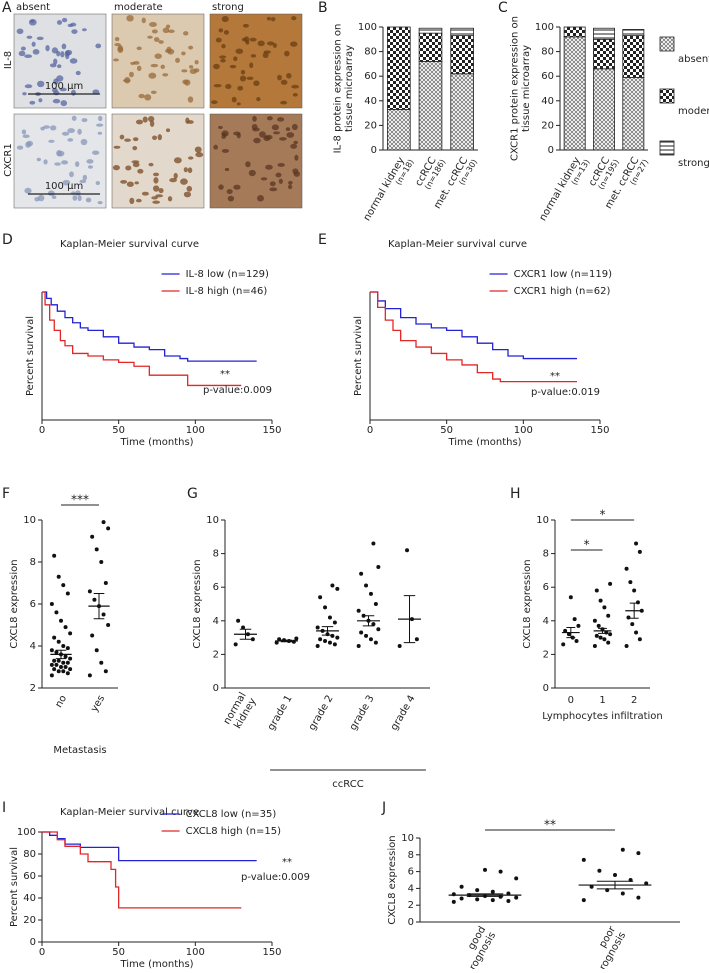  I want to click on row-label: IL-8, so click(8, 60).